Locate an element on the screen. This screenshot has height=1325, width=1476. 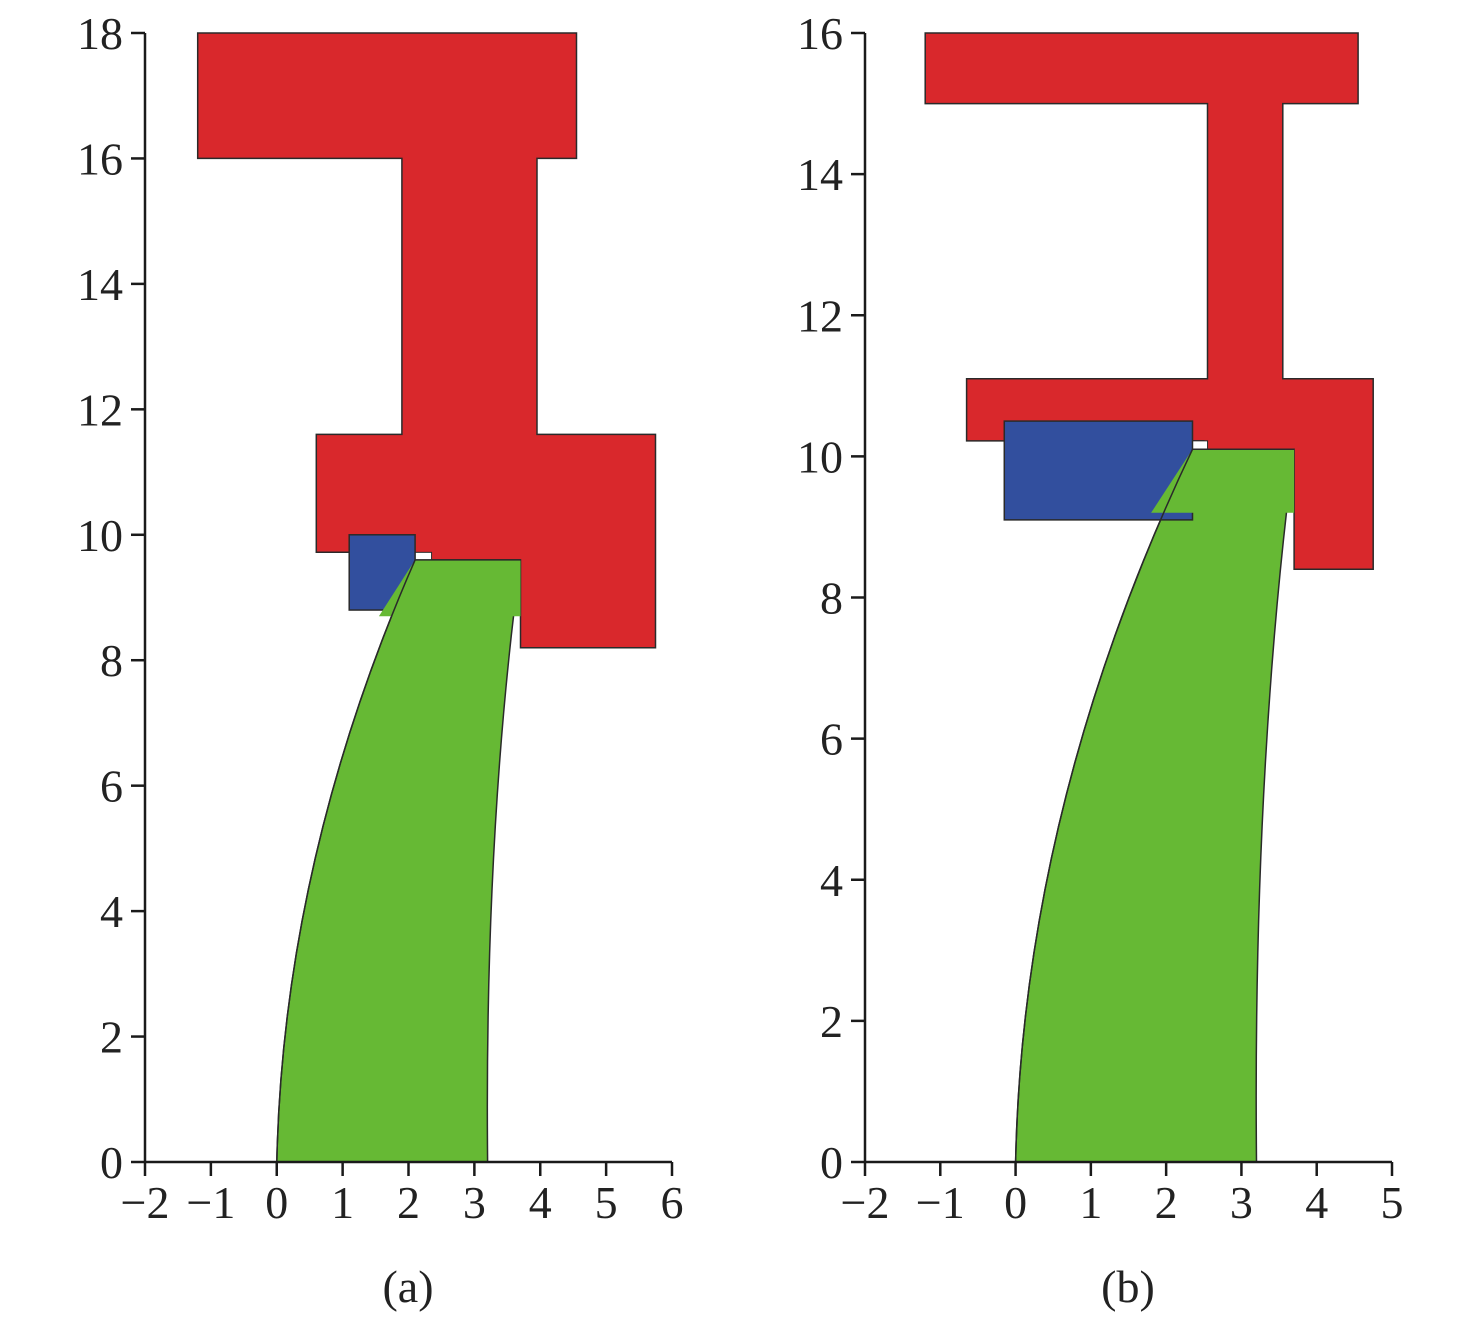
x-tick-label: 6 is located at coordinates (672, 1202).